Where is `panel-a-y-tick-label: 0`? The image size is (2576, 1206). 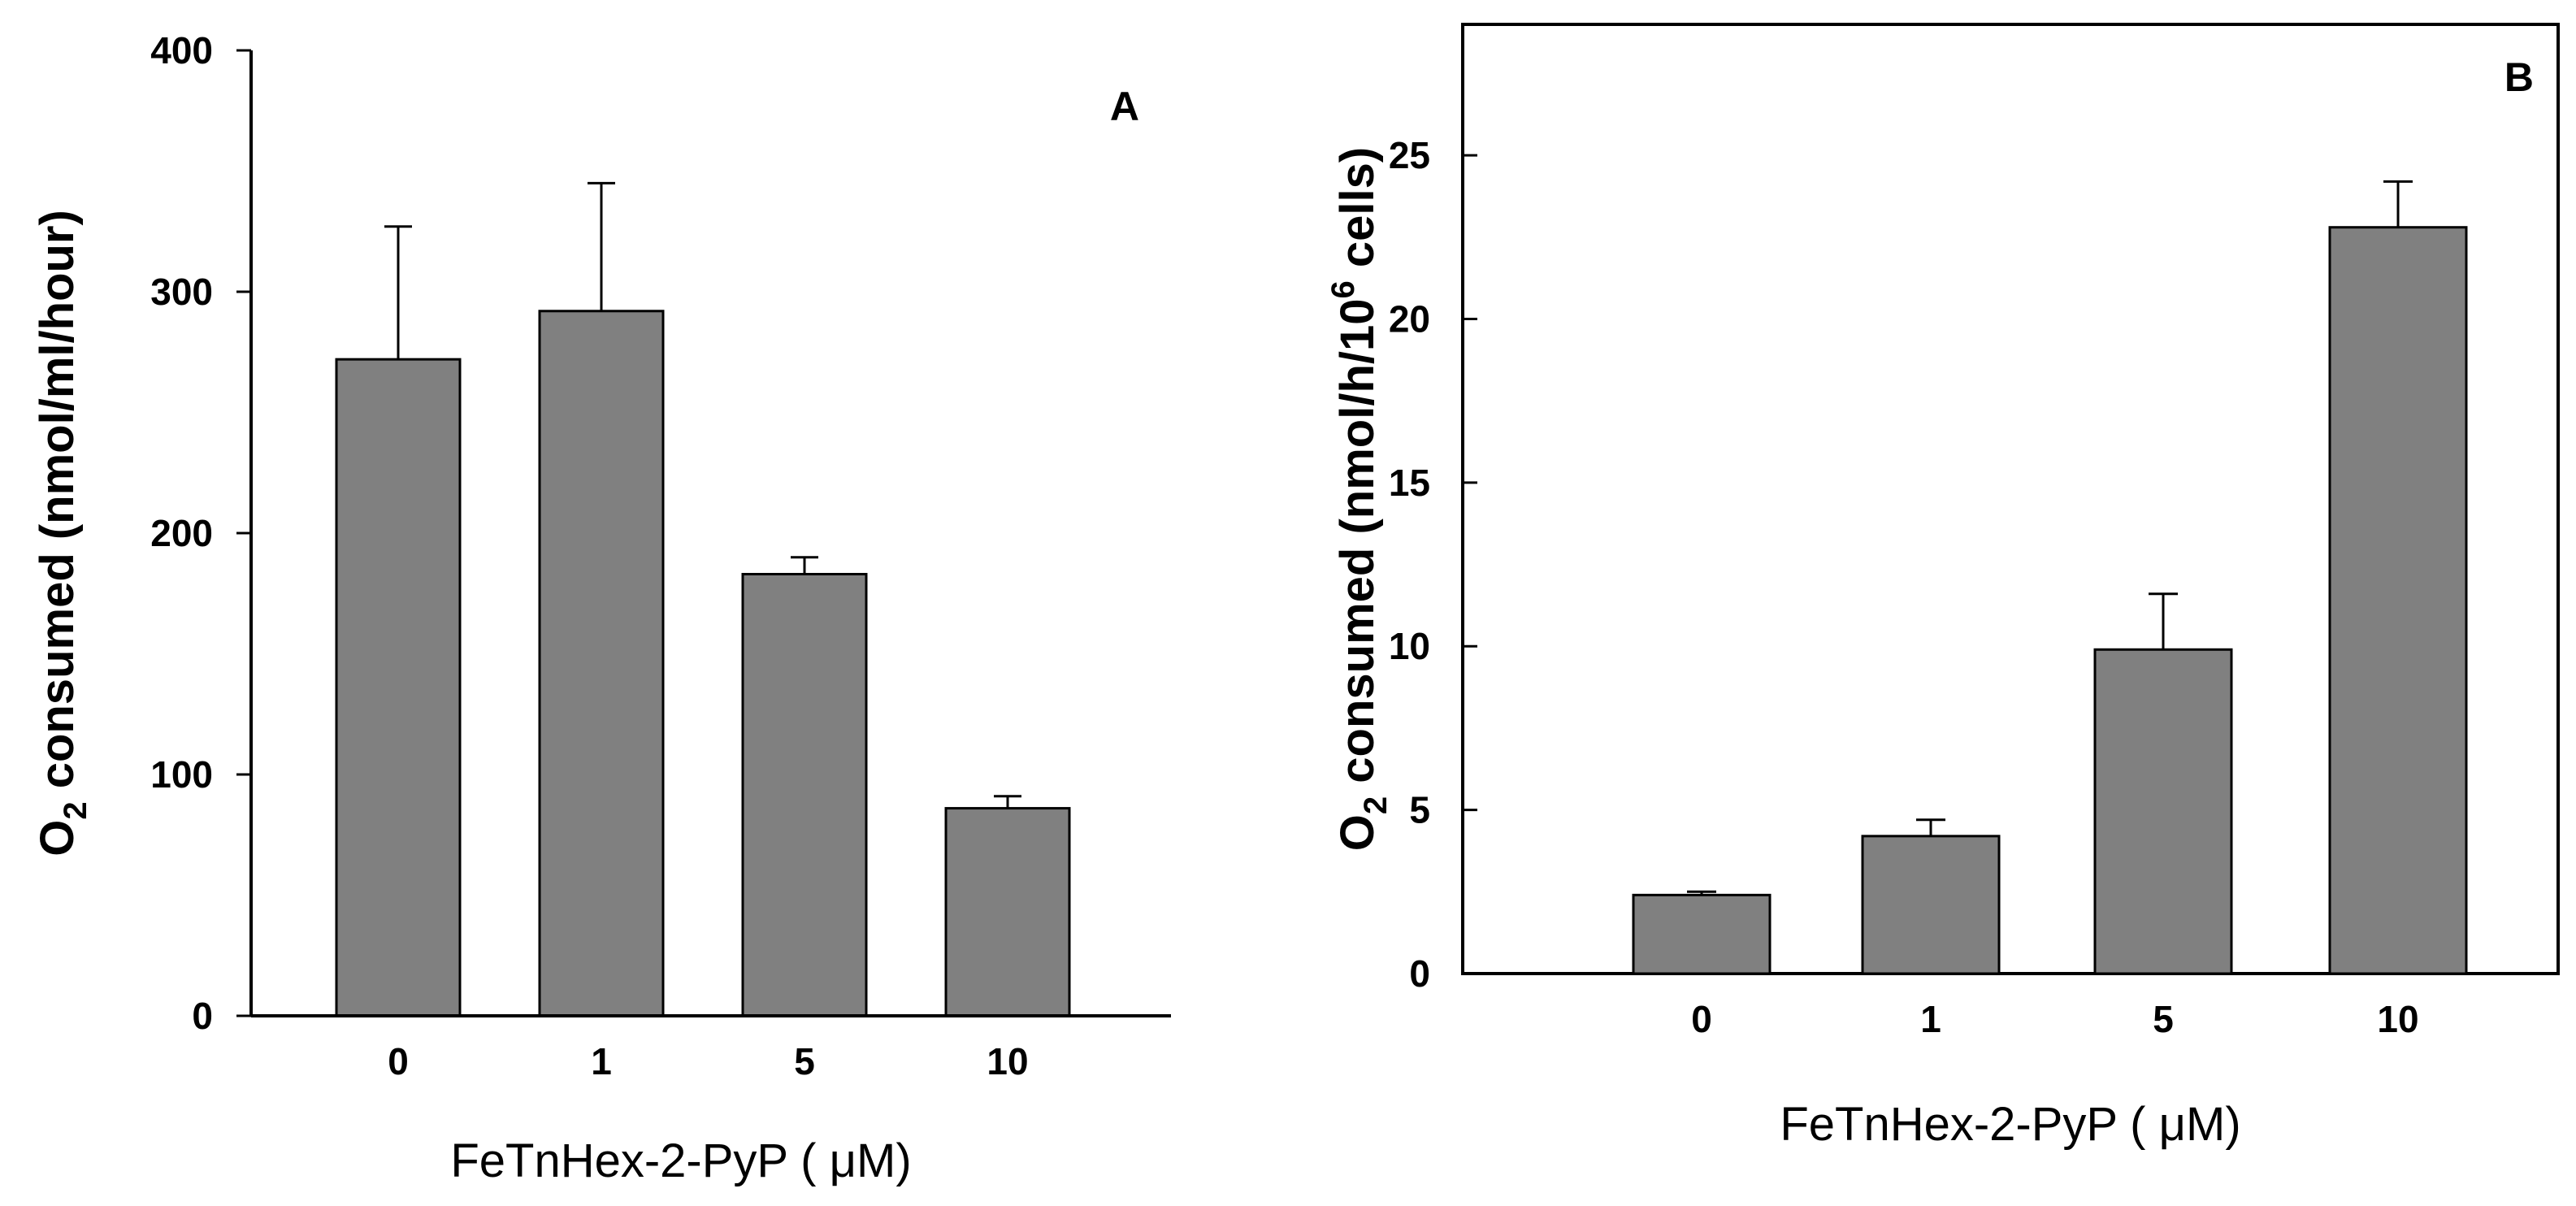 panel-a-y-tick-label: 0 is located at coordinates (202, 1016).